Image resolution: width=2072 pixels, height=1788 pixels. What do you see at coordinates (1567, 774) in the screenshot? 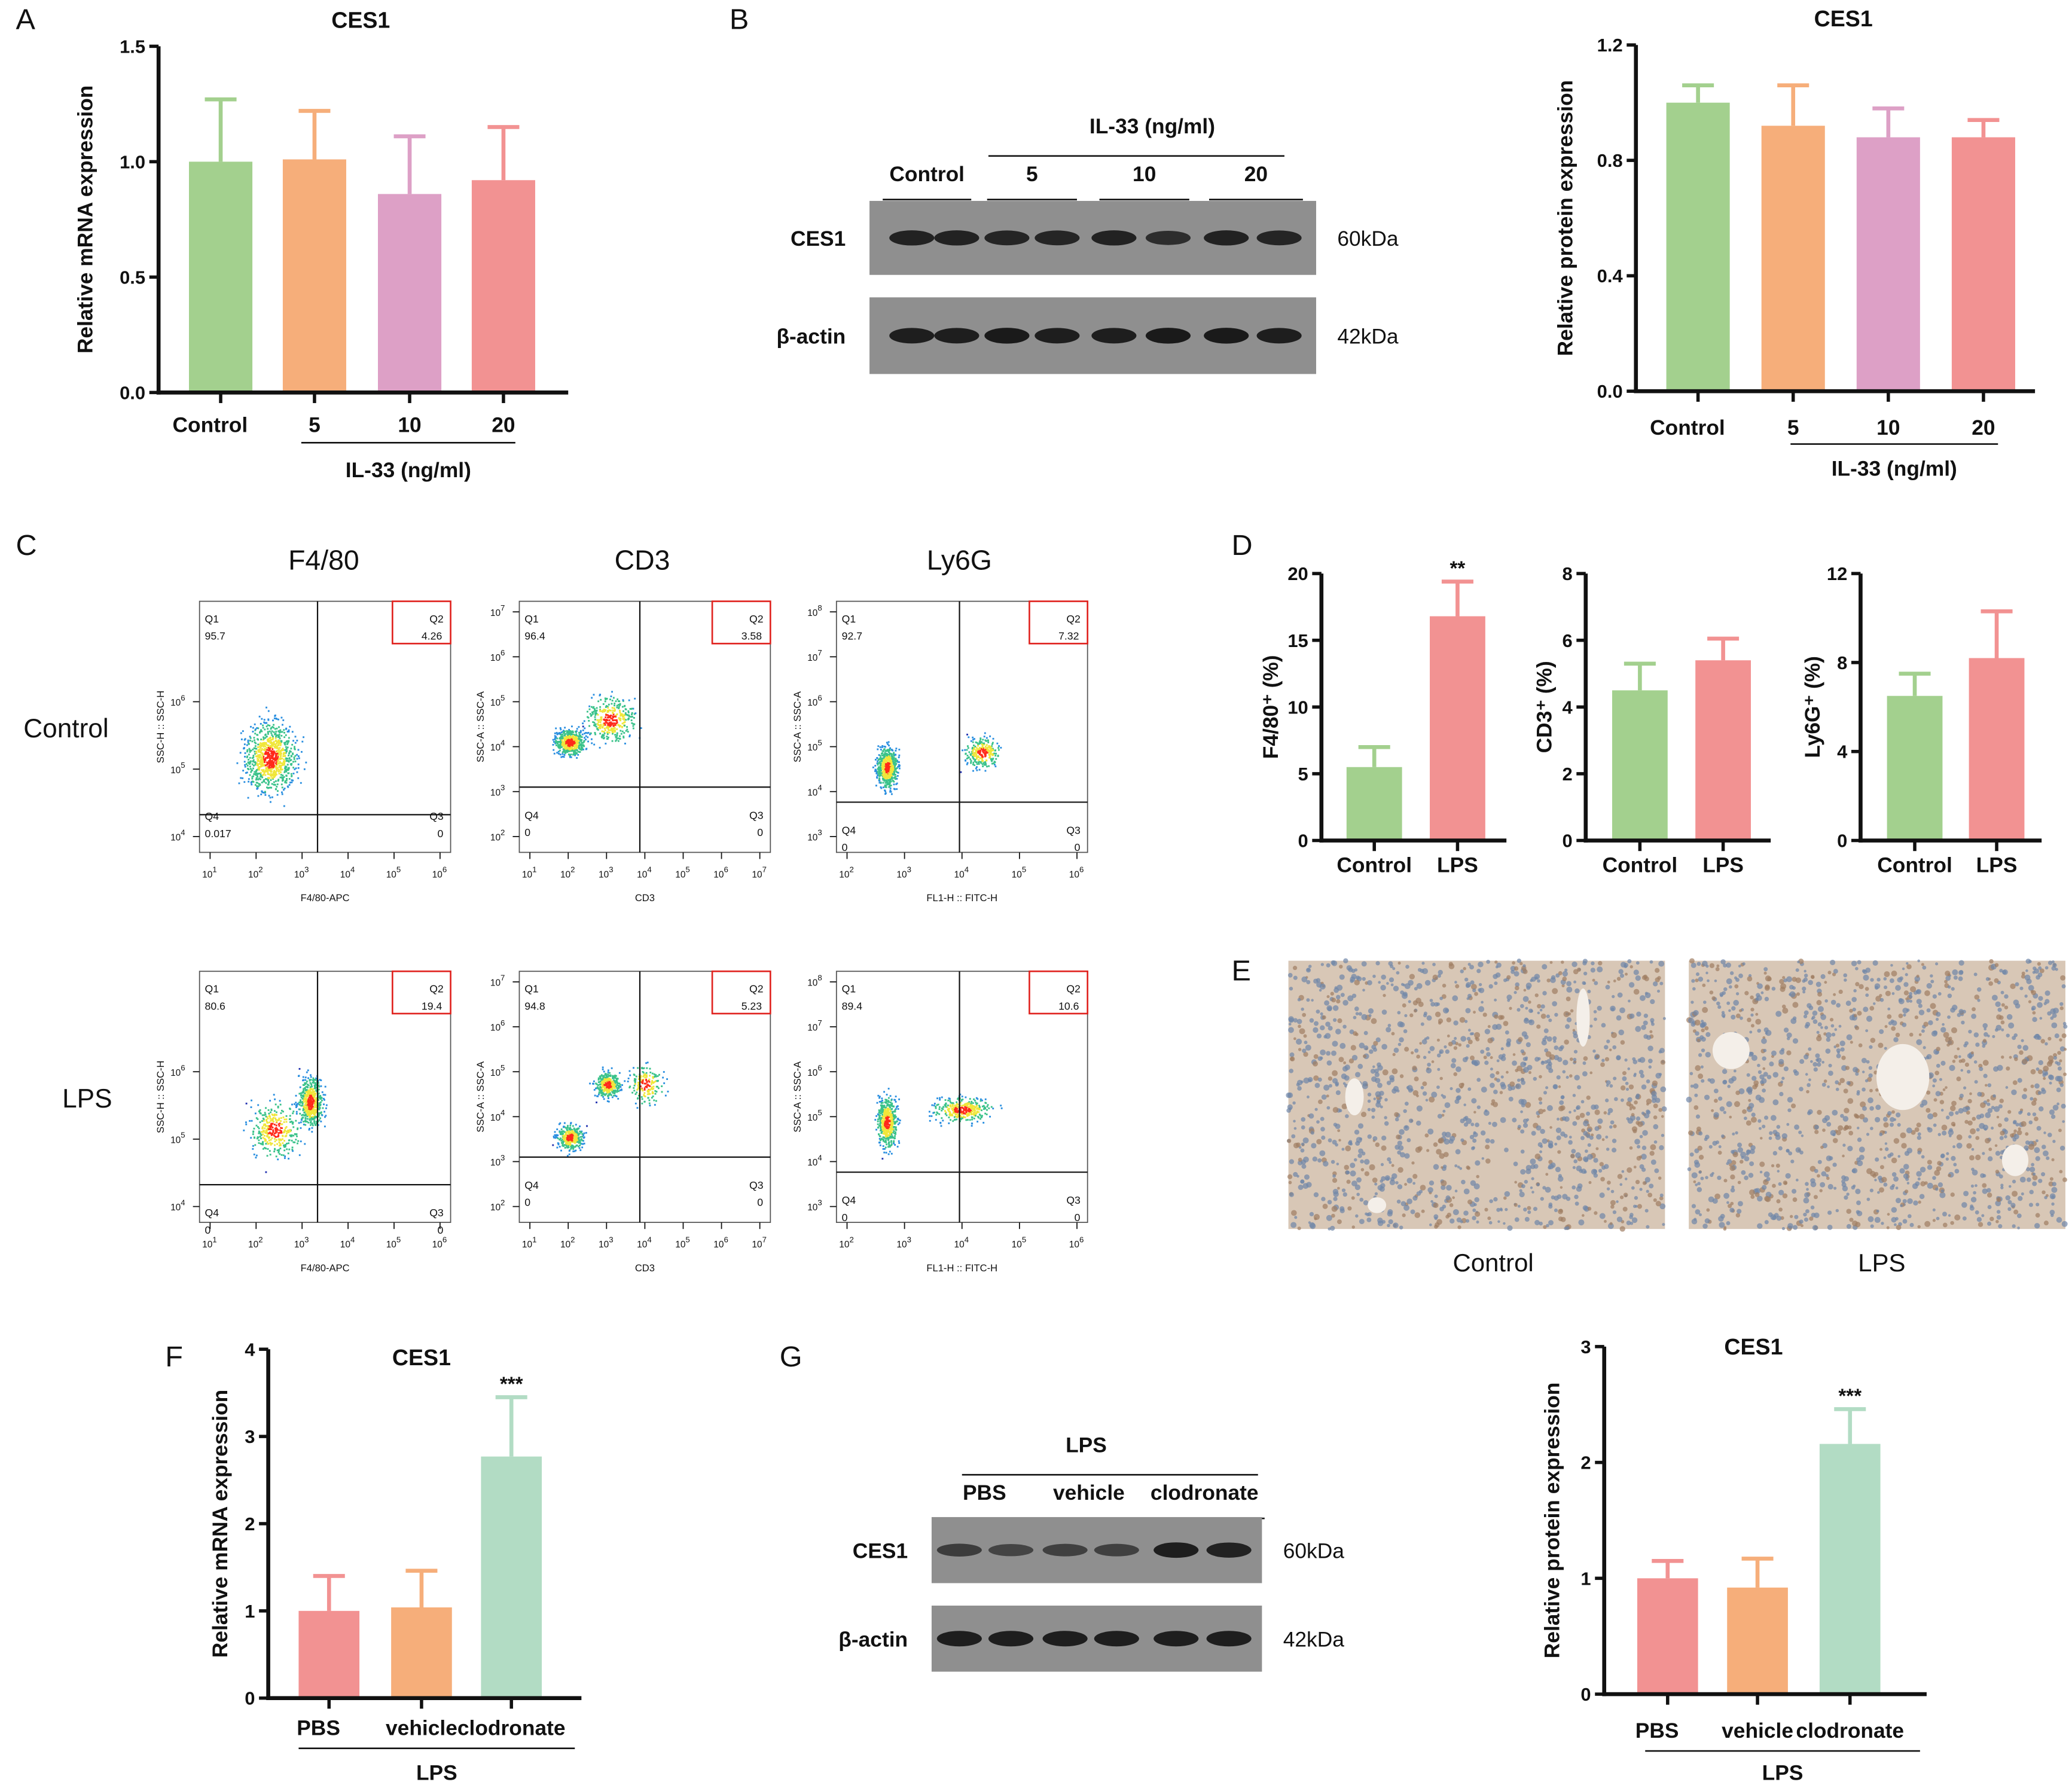
I see `y-tick-label: 2` at bounding box center [1567, 774].